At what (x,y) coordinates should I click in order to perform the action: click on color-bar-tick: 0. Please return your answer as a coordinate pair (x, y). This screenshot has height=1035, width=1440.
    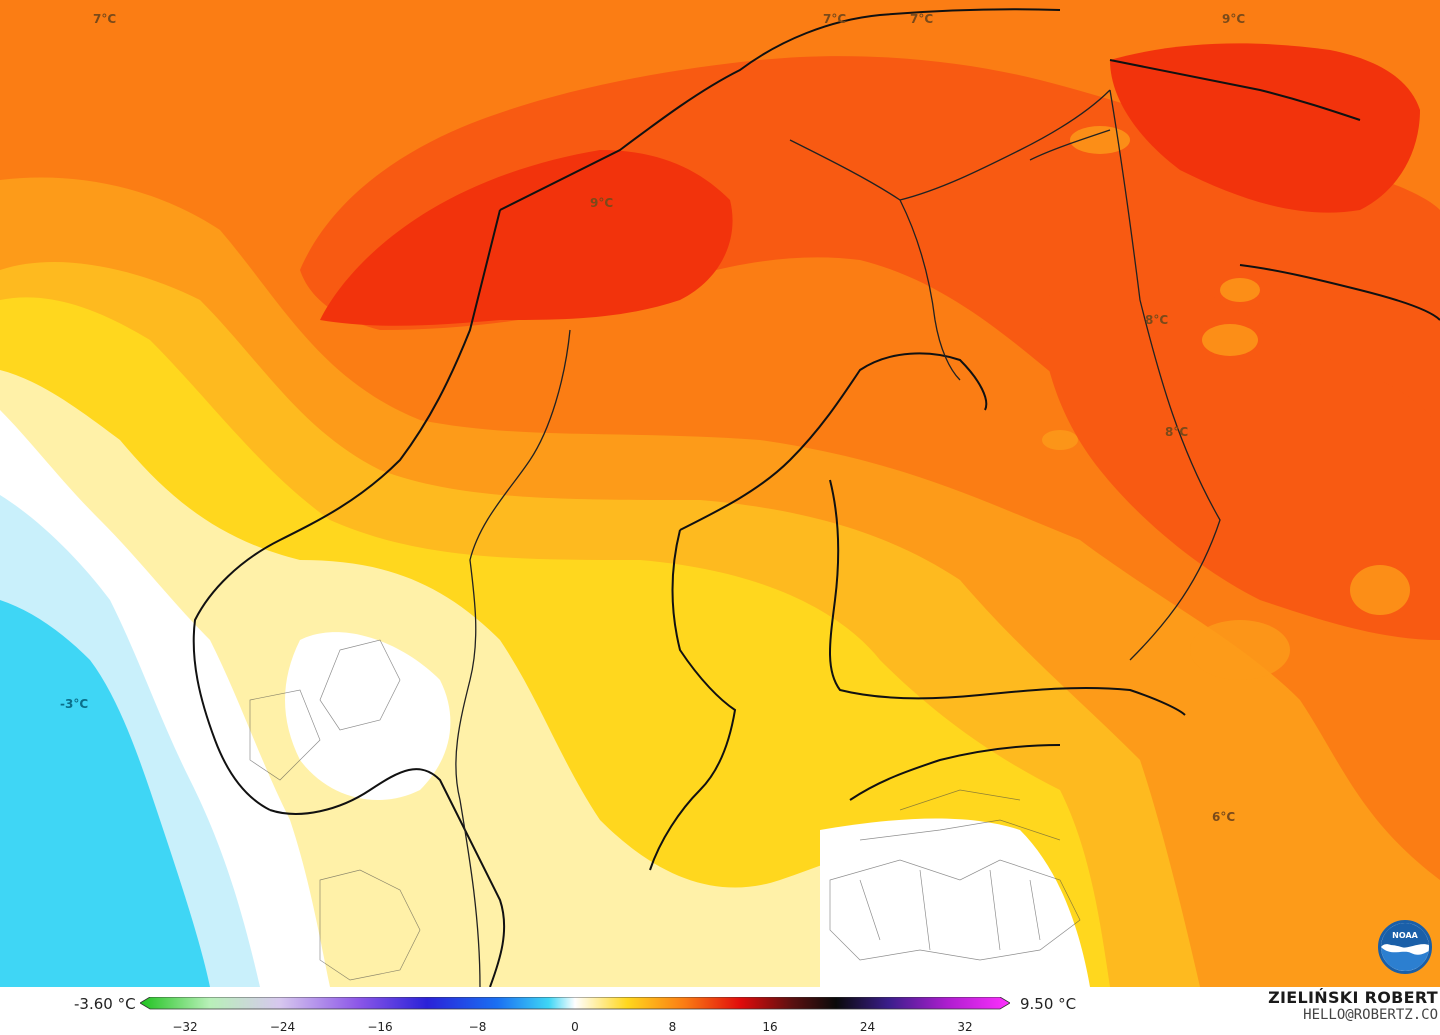
    Looking at the image, I should click on (575, 1027).